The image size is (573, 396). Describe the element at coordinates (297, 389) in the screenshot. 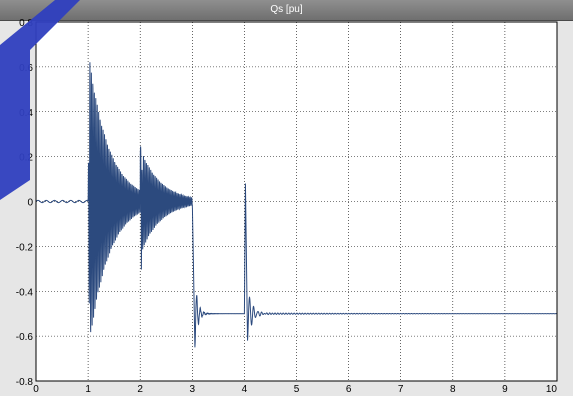

I see `x-tick-label: 5` at that location.